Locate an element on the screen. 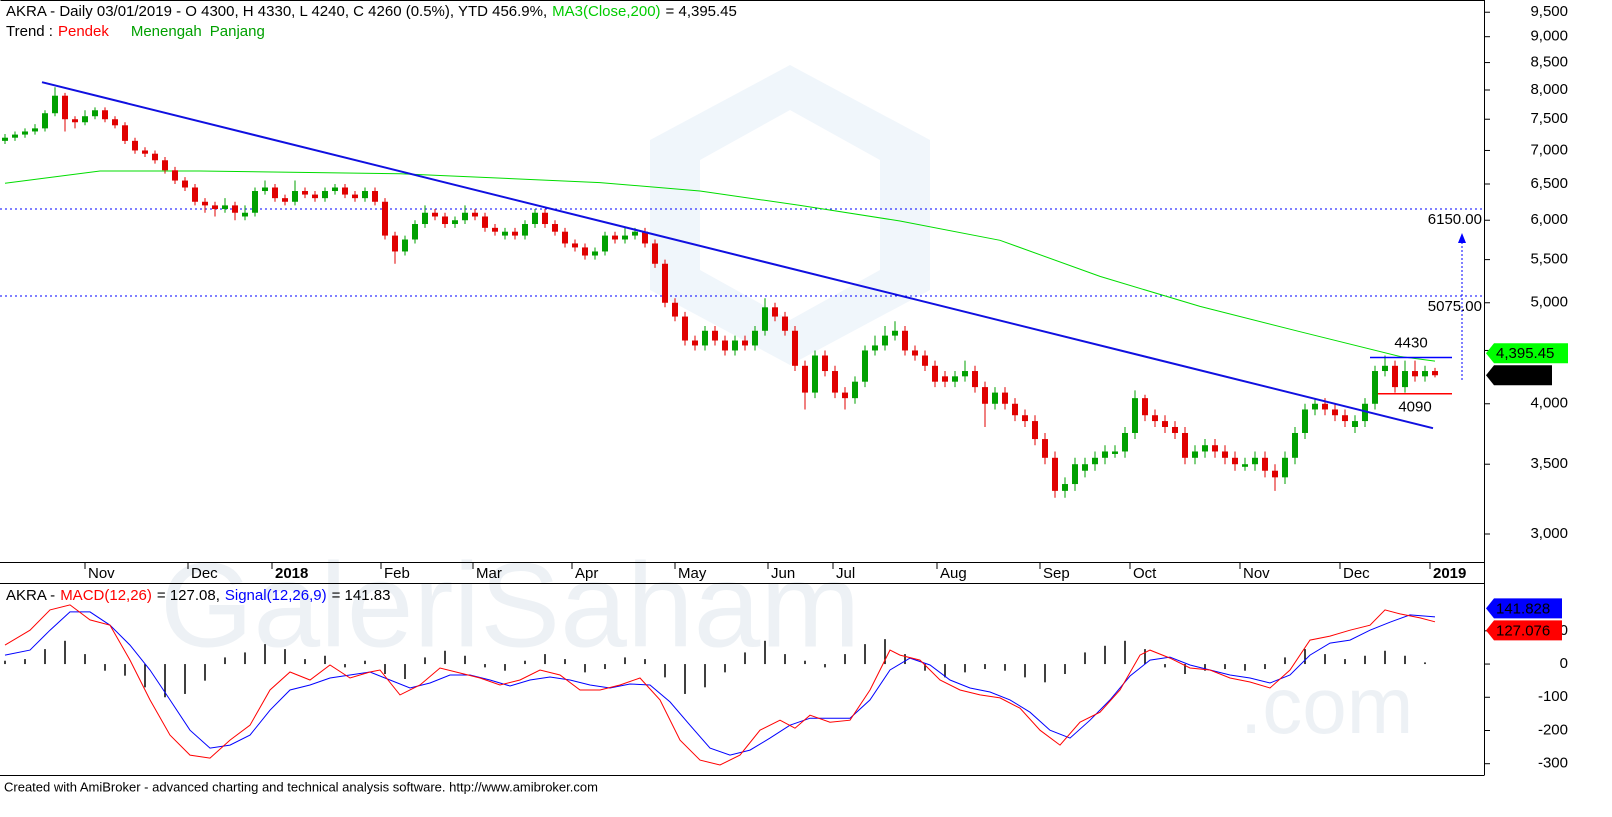 The width and height of the screenshot is (1612, 817). macd-y-tick-label: -300 is located at coordinates (1553, 763).